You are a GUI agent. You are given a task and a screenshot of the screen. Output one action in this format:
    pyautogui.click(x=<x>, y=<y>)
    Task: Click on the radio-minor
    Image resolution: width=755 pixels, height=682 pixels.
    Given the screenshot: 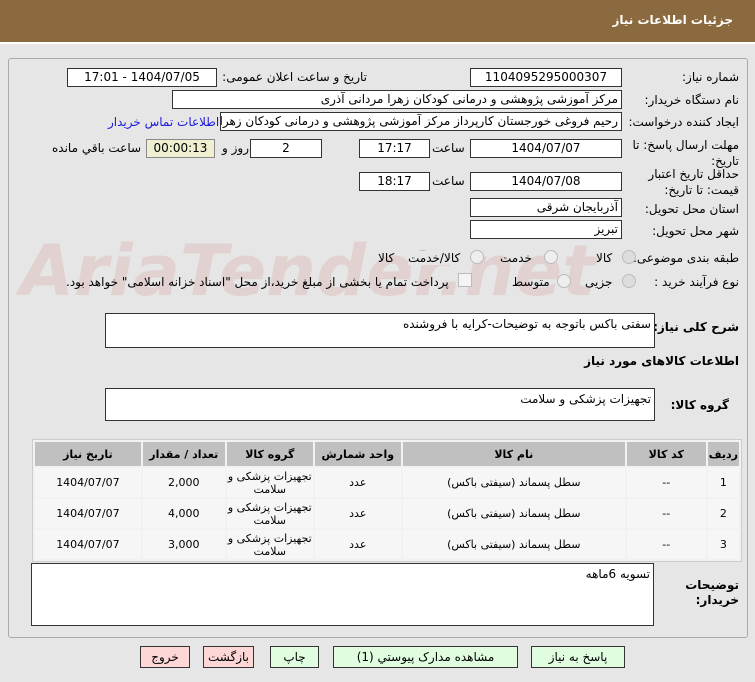 What is the action you would take?
    pyautogui.click(x=629, y=281)
    